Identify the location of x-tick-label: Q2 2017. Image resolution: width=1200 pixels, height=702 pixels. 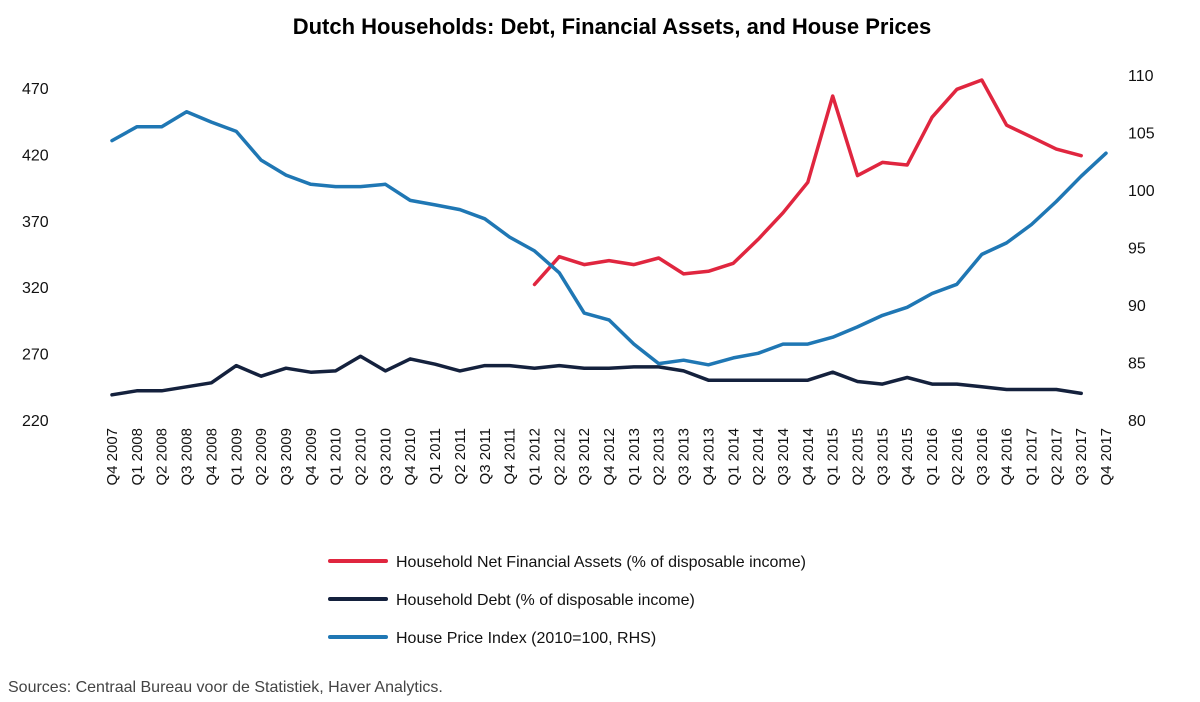
(1056, 457).